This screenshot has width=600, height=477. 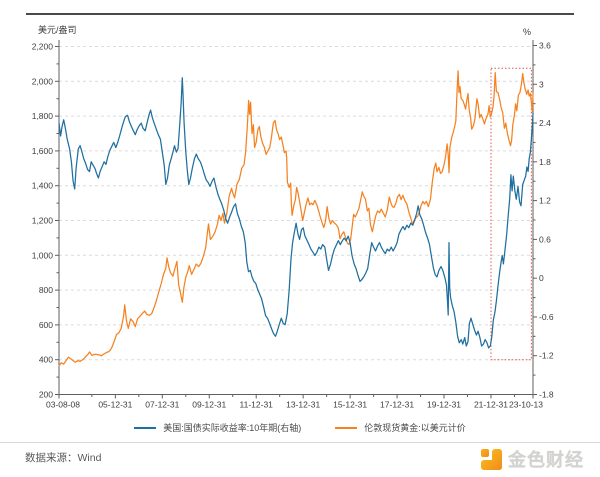 I want to click on right-axis-tick-label: 1.2, so click(x=545, y=201).